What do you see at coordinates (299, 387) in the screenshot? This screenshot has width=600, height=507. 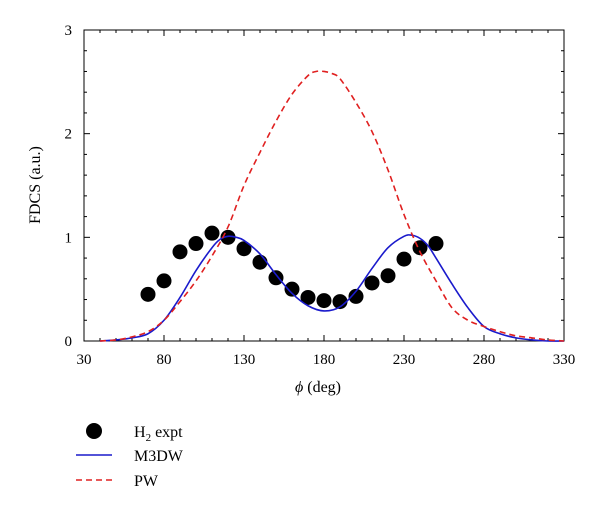 I see `x-axis-symbol: ϕ` at bounding box center [299, 387].